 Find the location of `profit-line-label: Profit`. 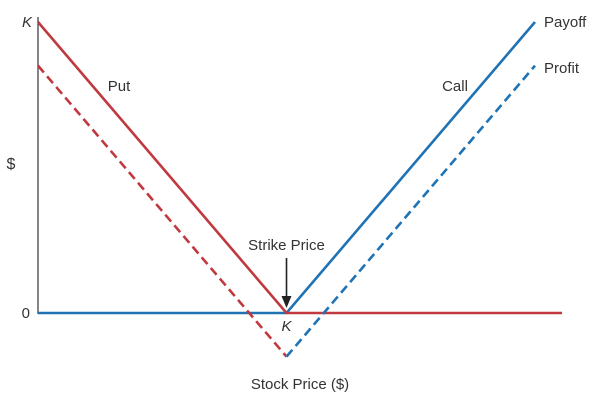

profit-line-label: Profit is located at coordinates (562, 68).